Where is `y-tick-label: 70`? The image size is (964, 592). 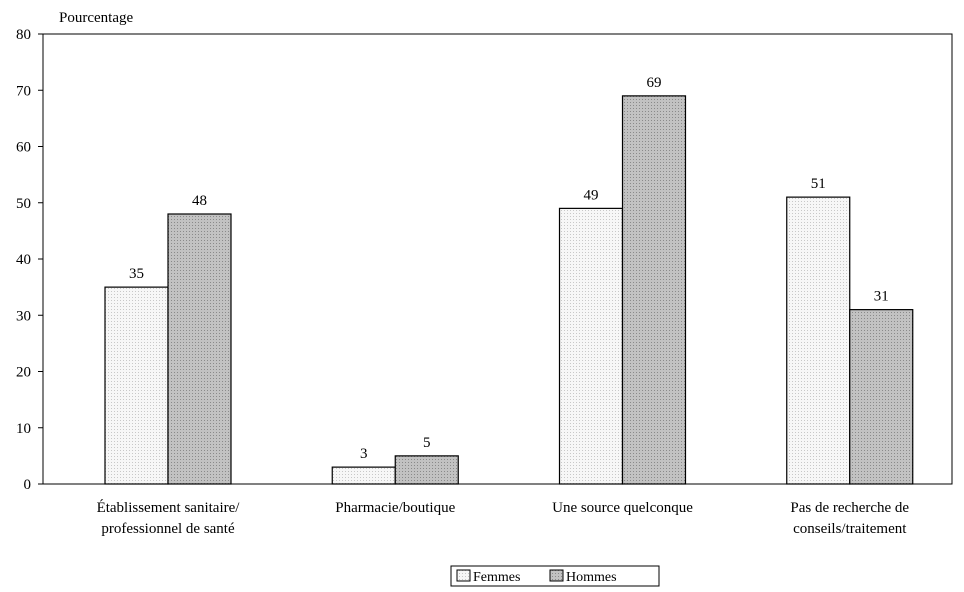 y-tick-label: 70 is located at coordinates (23, 91).